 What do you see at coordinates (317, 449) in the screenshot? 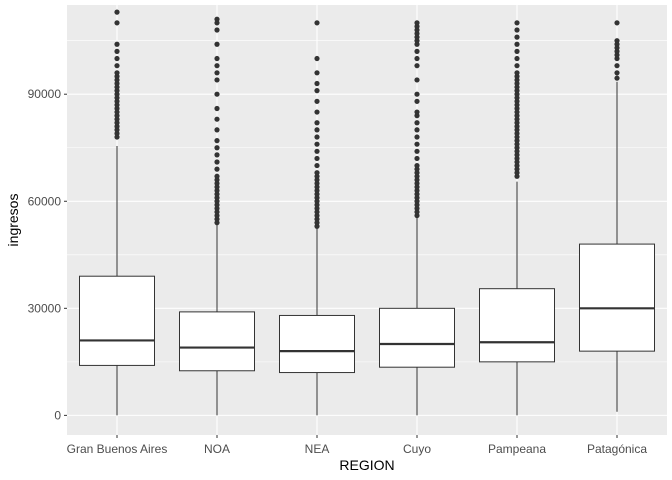
I see `x-tick-label: NEA` at bounding box center [317, 449].